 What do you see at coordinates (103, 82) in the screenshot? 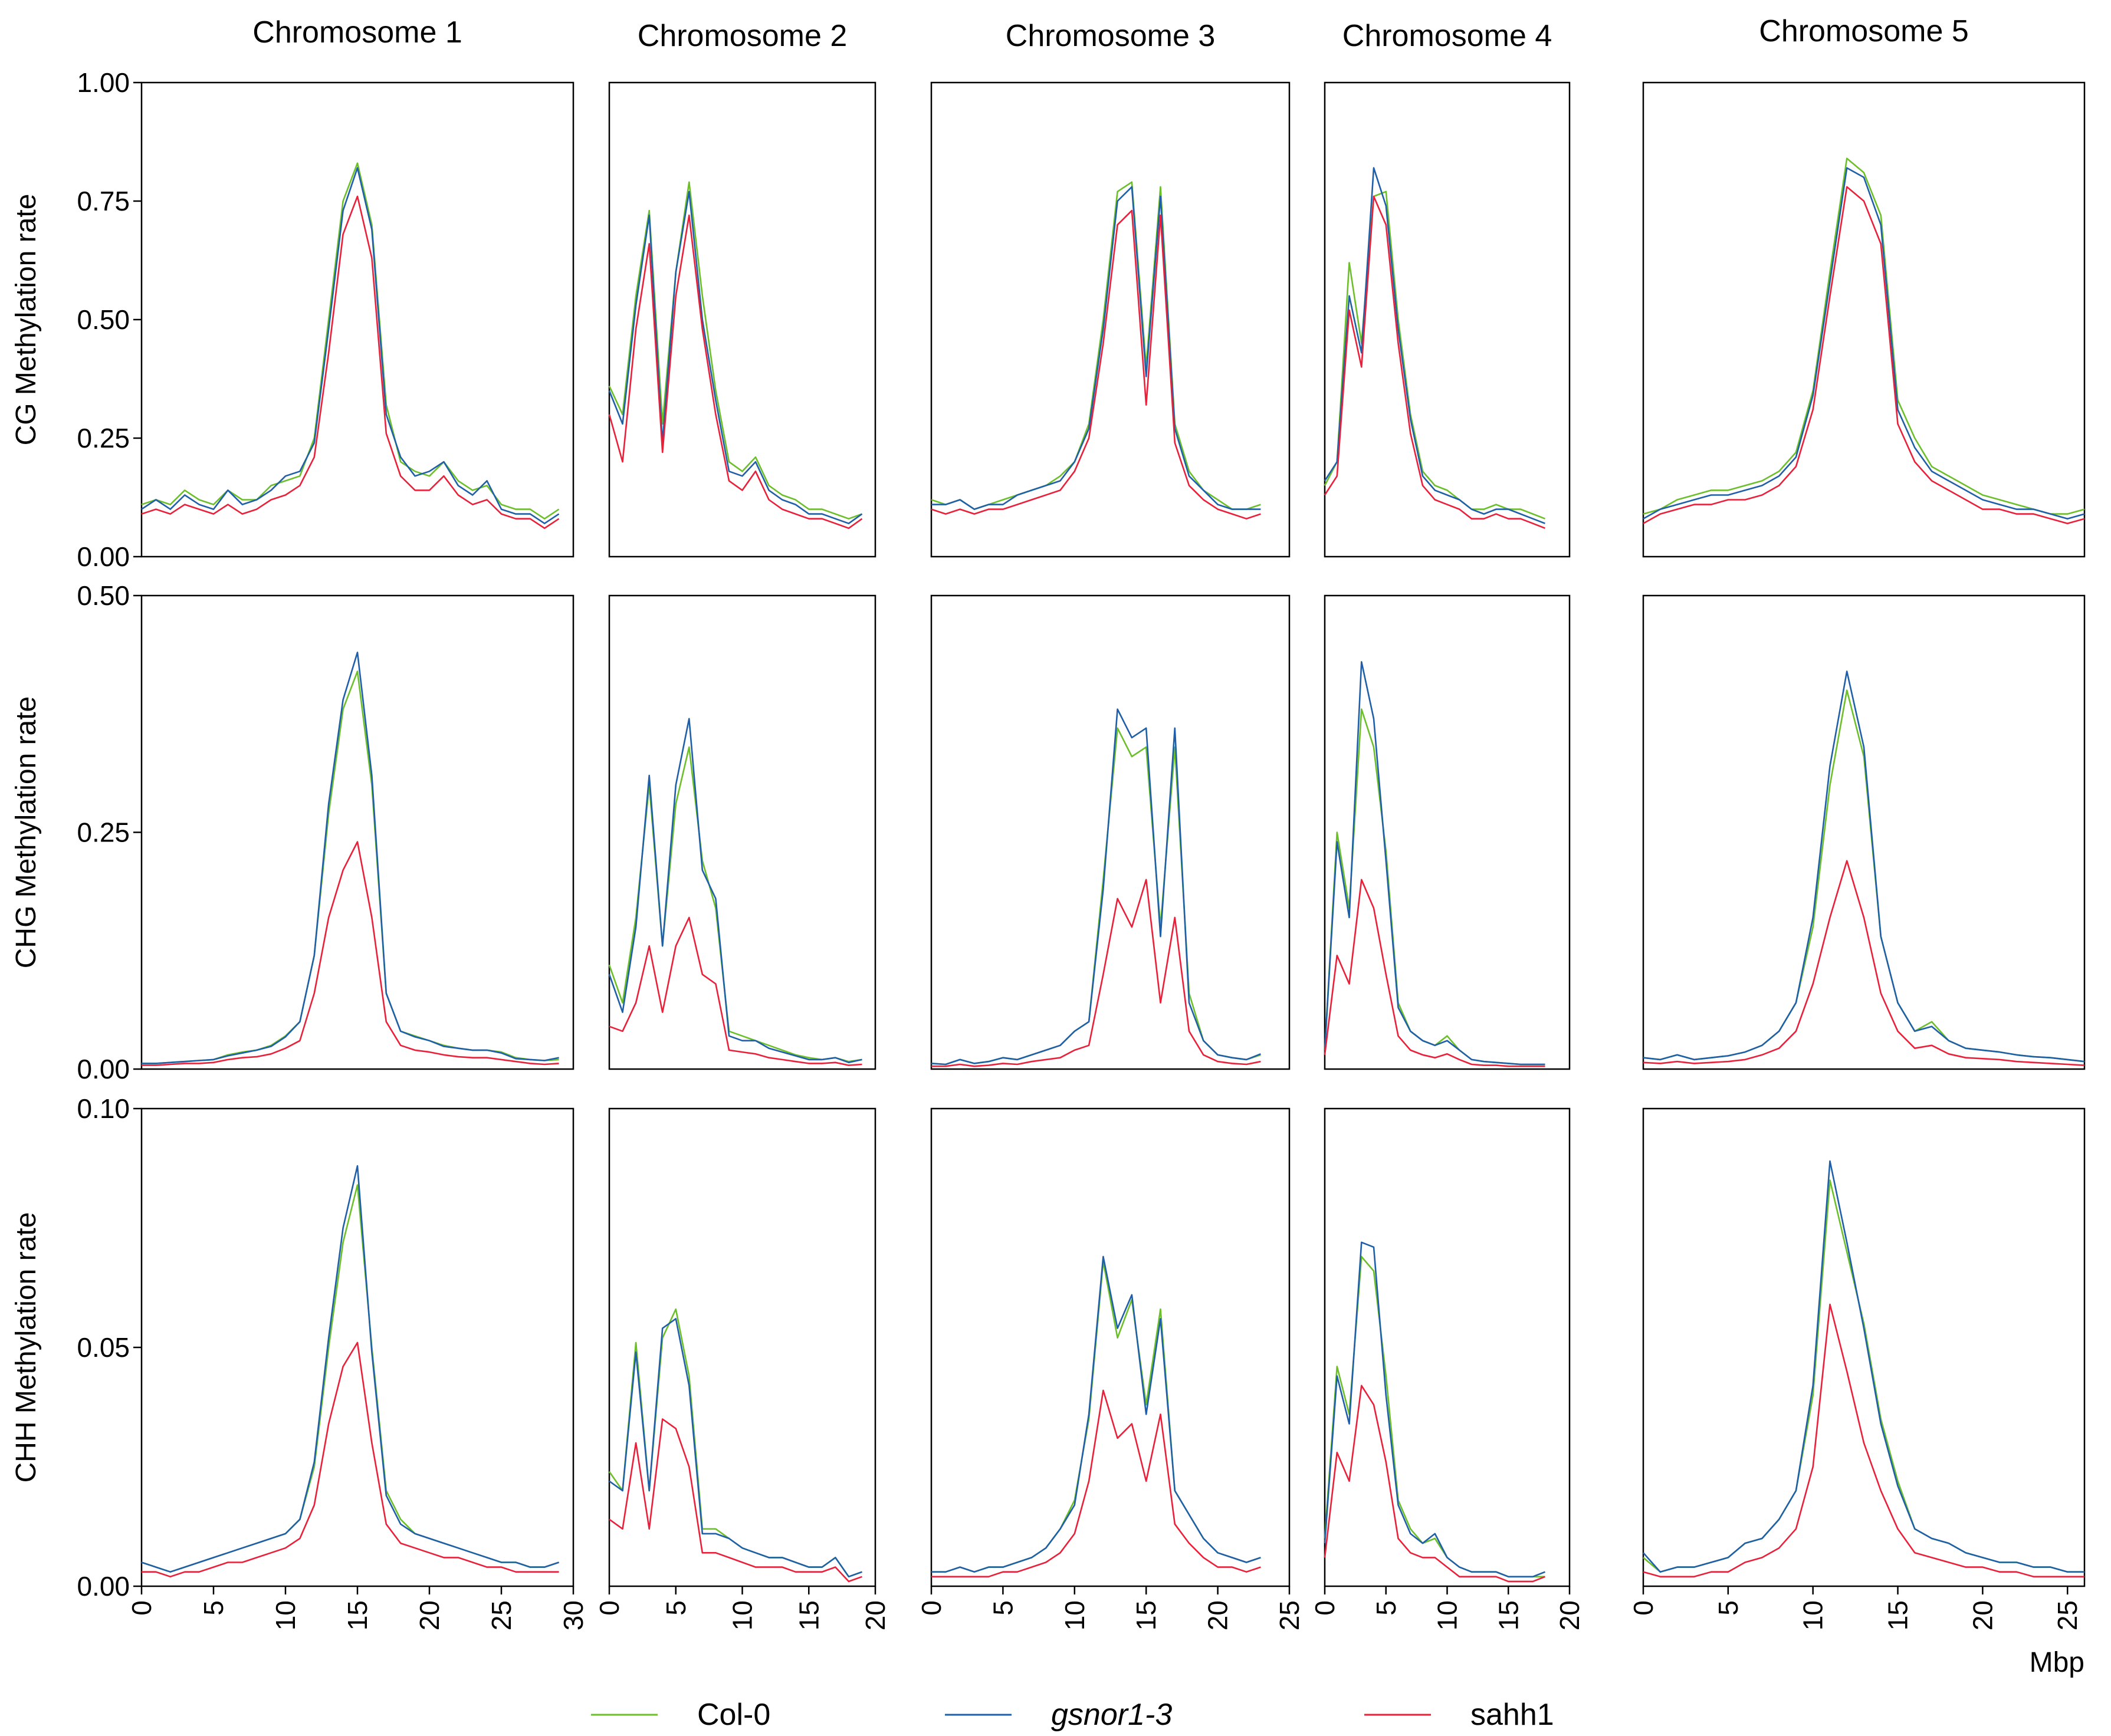
I see `y-tick-label: 1.00` at bounding box center [103, 82].